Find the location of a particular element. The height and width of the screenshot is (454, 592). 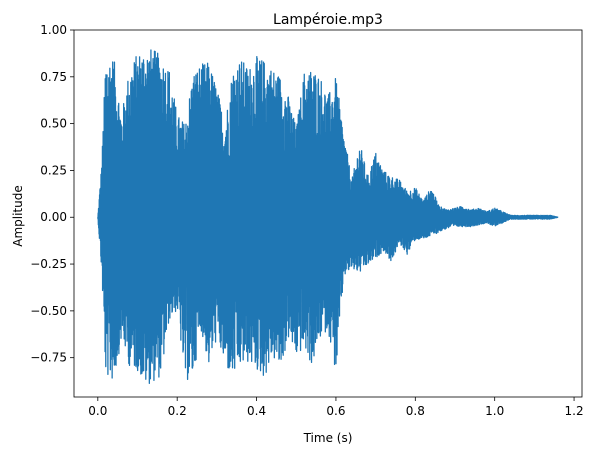

x-axis-label: Time (s) is located at coordinates (328, 438).